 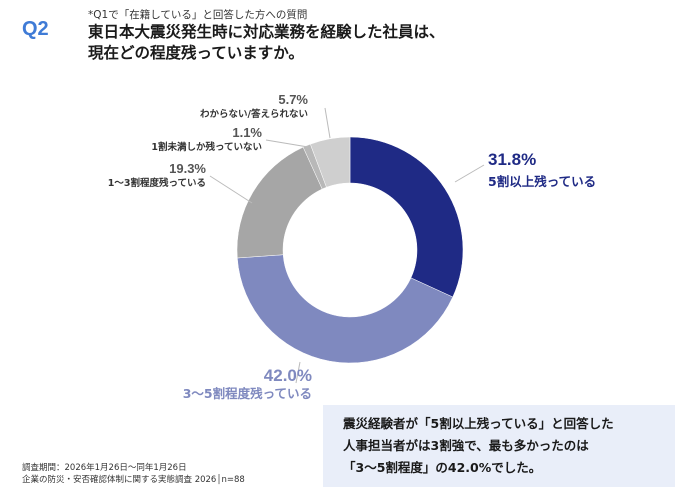 What do you see at coordinates (266, 32) in the screenshot?
I see `title-line-1: 東日本大震災発生時に対応業務を経験した社員は、` at bounding box center [266, 32].